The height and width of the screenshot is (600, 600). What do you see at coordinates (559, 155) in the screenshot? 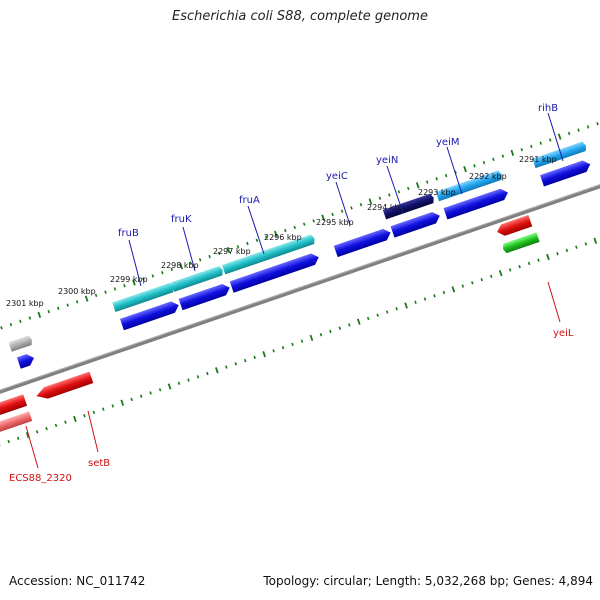
I see `gene-rihB-feature` at bounding box center [559, 155].